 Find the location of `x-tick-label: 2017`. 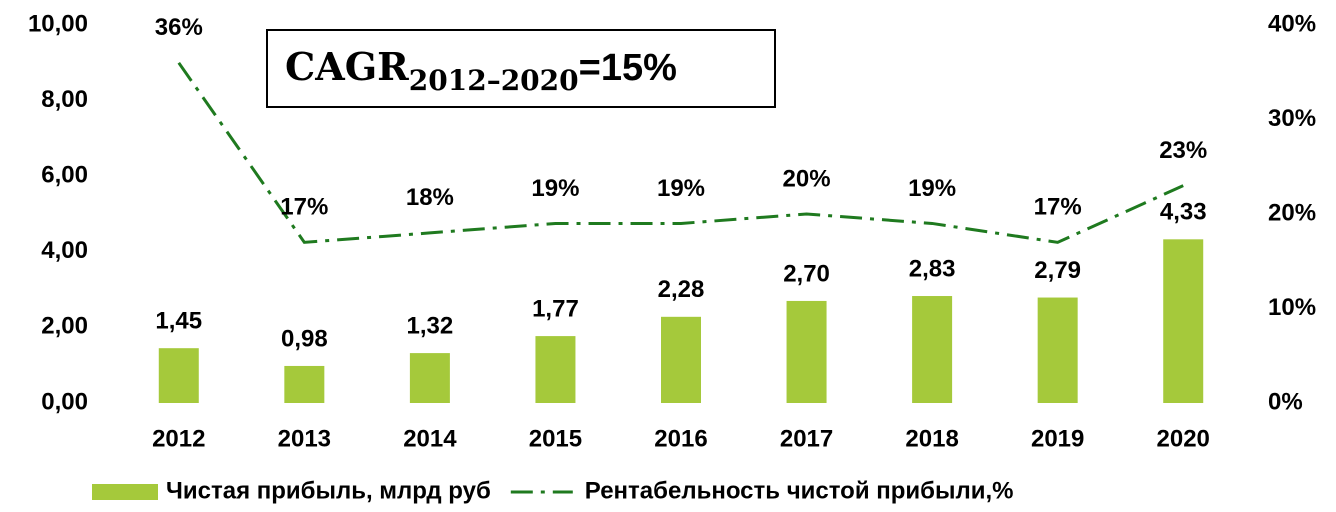

x-tick-label: 2017 is located at coordinates (806, 438).